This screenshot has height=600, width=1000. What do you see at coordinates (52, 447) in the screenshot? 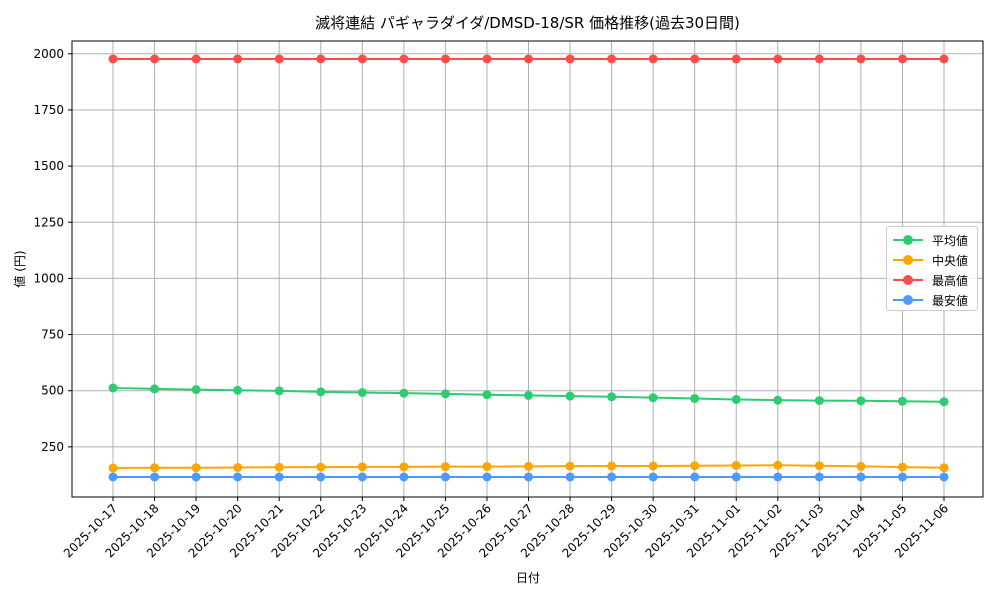
I see `y-tick-label: 250` at bounding box center [52, 447].